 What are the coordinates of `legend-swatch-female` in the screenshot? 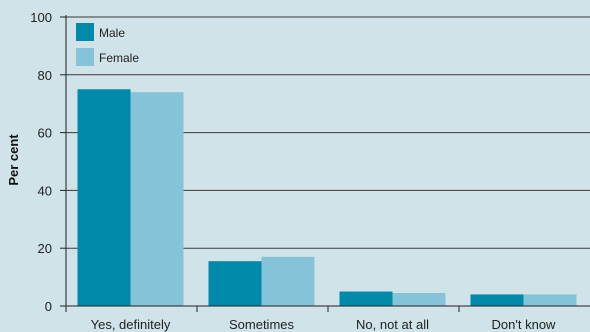 It's located at (85, 57).